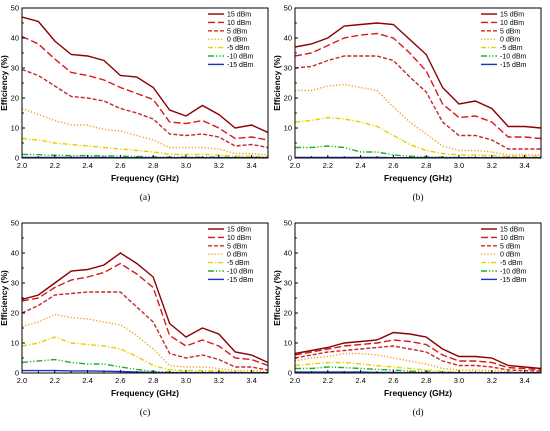 Image resolution: width=550 pixels, height=431 pixels. I want to click on panel-label: (c), so click(145, 412).